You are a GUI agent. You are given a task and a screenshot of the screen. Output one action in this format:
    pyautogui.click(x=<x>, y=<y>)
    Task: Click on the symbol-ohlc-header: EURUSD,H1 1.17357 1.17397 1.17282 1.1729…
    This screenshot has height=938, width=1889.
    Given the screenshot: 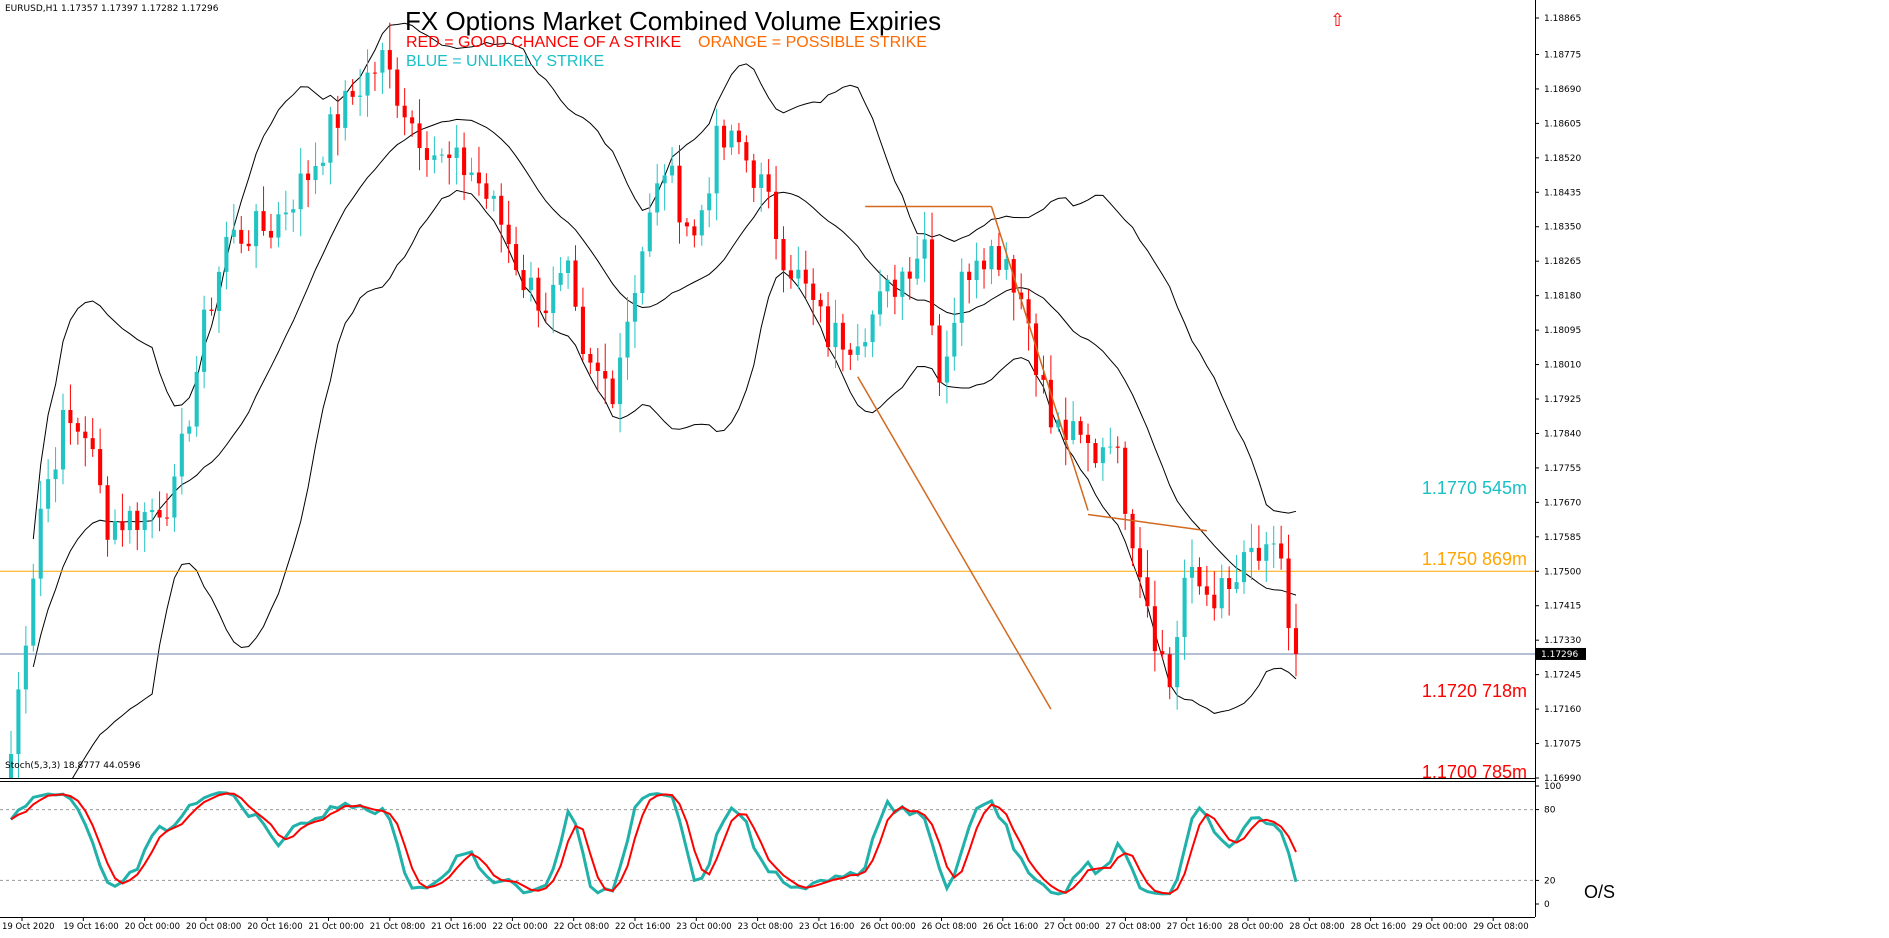 What is the action you would take?
    pyautogui.click(x=112, y=9)
    